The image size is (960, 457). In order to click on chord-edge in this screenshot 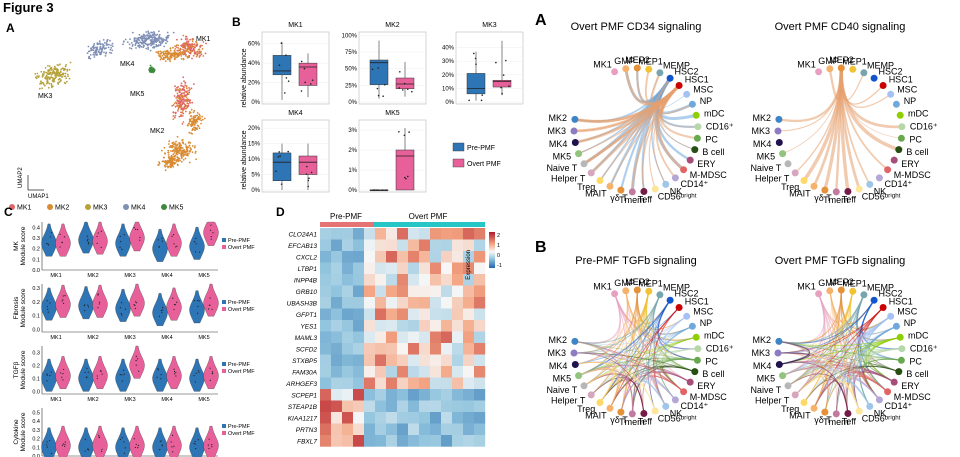, I will do `click(793, 347)`.